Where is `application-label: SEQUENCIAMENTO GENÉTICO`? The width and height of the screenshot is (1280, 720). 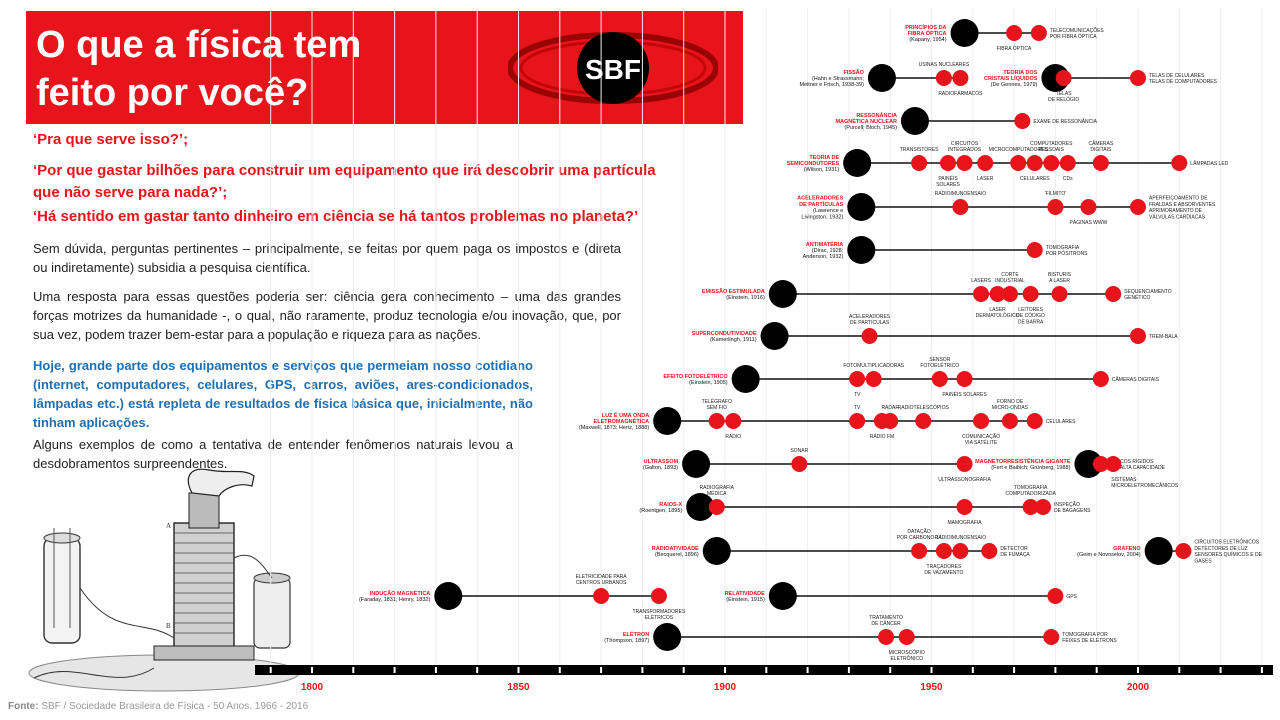 application-label: SEQUENCIAMENTO GENÉTICO is located at coordinates (1148, 295).